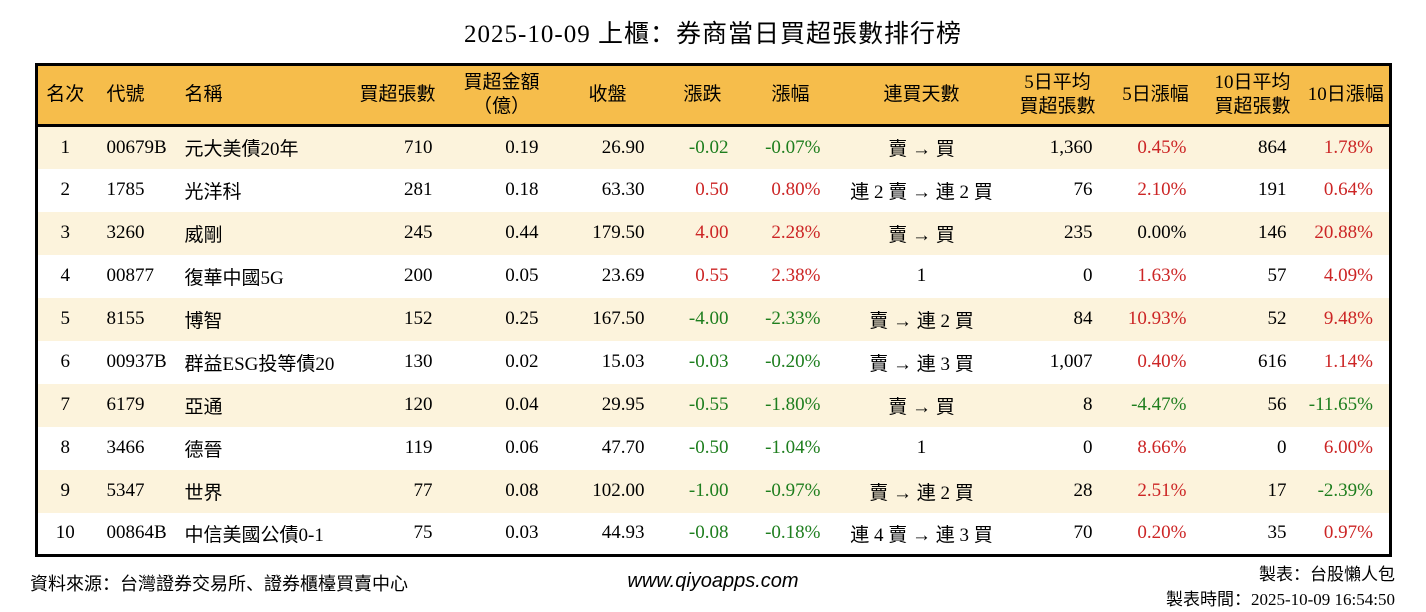 The height and width of the screenshot is (612, 1426). What do you see at coordinates (796, 189) in the screenshot?
I see `change-percent-cell: 0.80%` at bounding box center [796, 189].